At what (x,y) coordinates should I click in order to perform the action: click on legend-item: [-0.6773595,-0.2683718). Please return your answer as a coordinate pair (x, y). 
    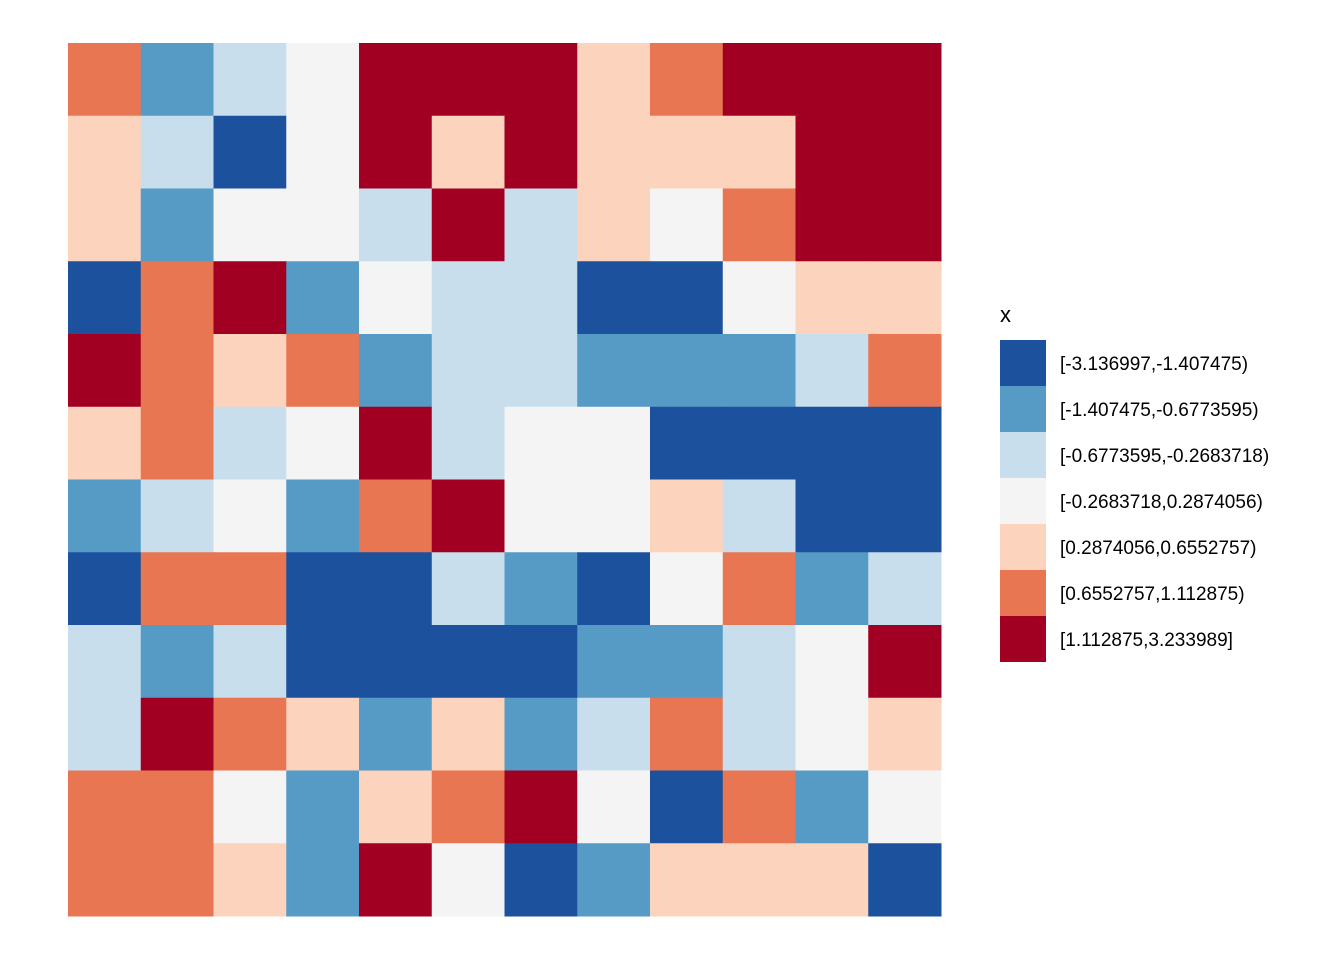
    Looking at the image, I should click on (1134, 455).